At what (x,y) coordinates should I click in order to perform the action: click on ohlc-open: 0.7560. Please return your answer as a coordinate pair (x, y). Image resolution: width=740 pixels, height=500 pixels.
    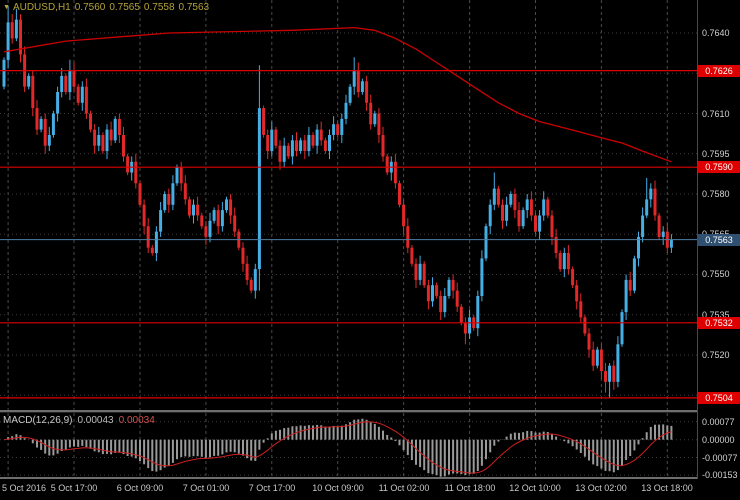
    Looking at the image, I should click on (90, 7).